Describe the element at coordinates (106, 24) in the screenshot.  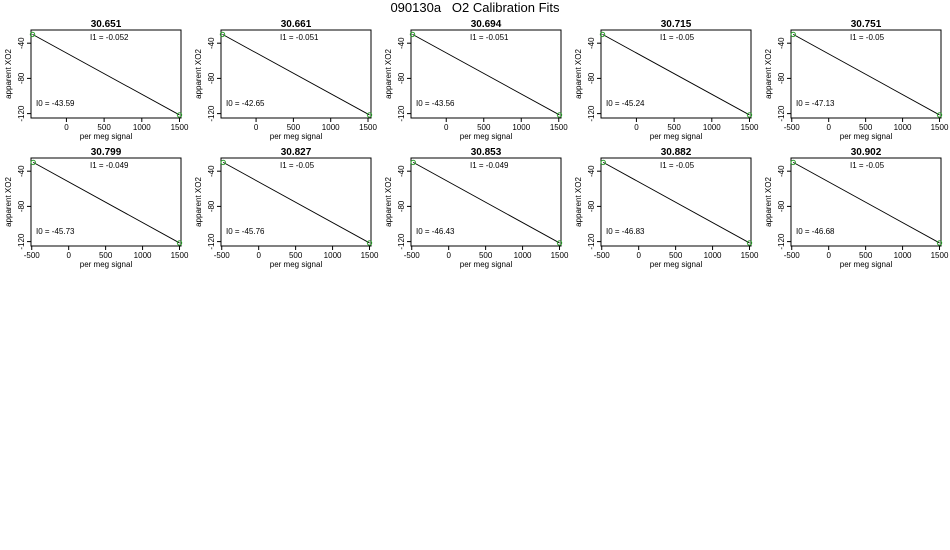
I see `panel-title: 30.651` at that location.